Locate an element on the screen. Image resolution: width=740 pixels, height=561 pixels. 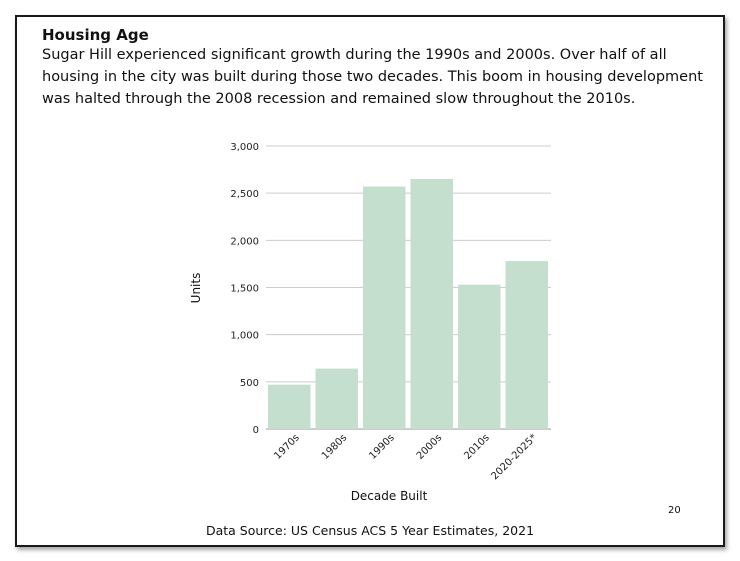
x-tick-label: 2010s is located at coordinates (476, 446).